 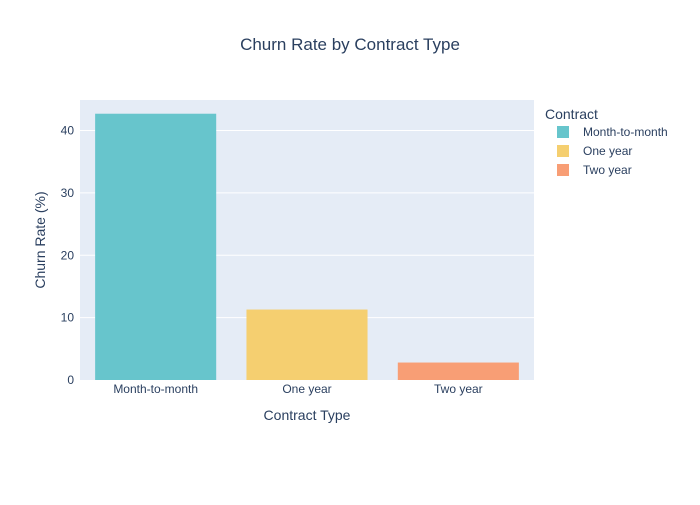 I want to click on y-axis-ticks: 0 10 20 30 40, so click(x=68, y=255).